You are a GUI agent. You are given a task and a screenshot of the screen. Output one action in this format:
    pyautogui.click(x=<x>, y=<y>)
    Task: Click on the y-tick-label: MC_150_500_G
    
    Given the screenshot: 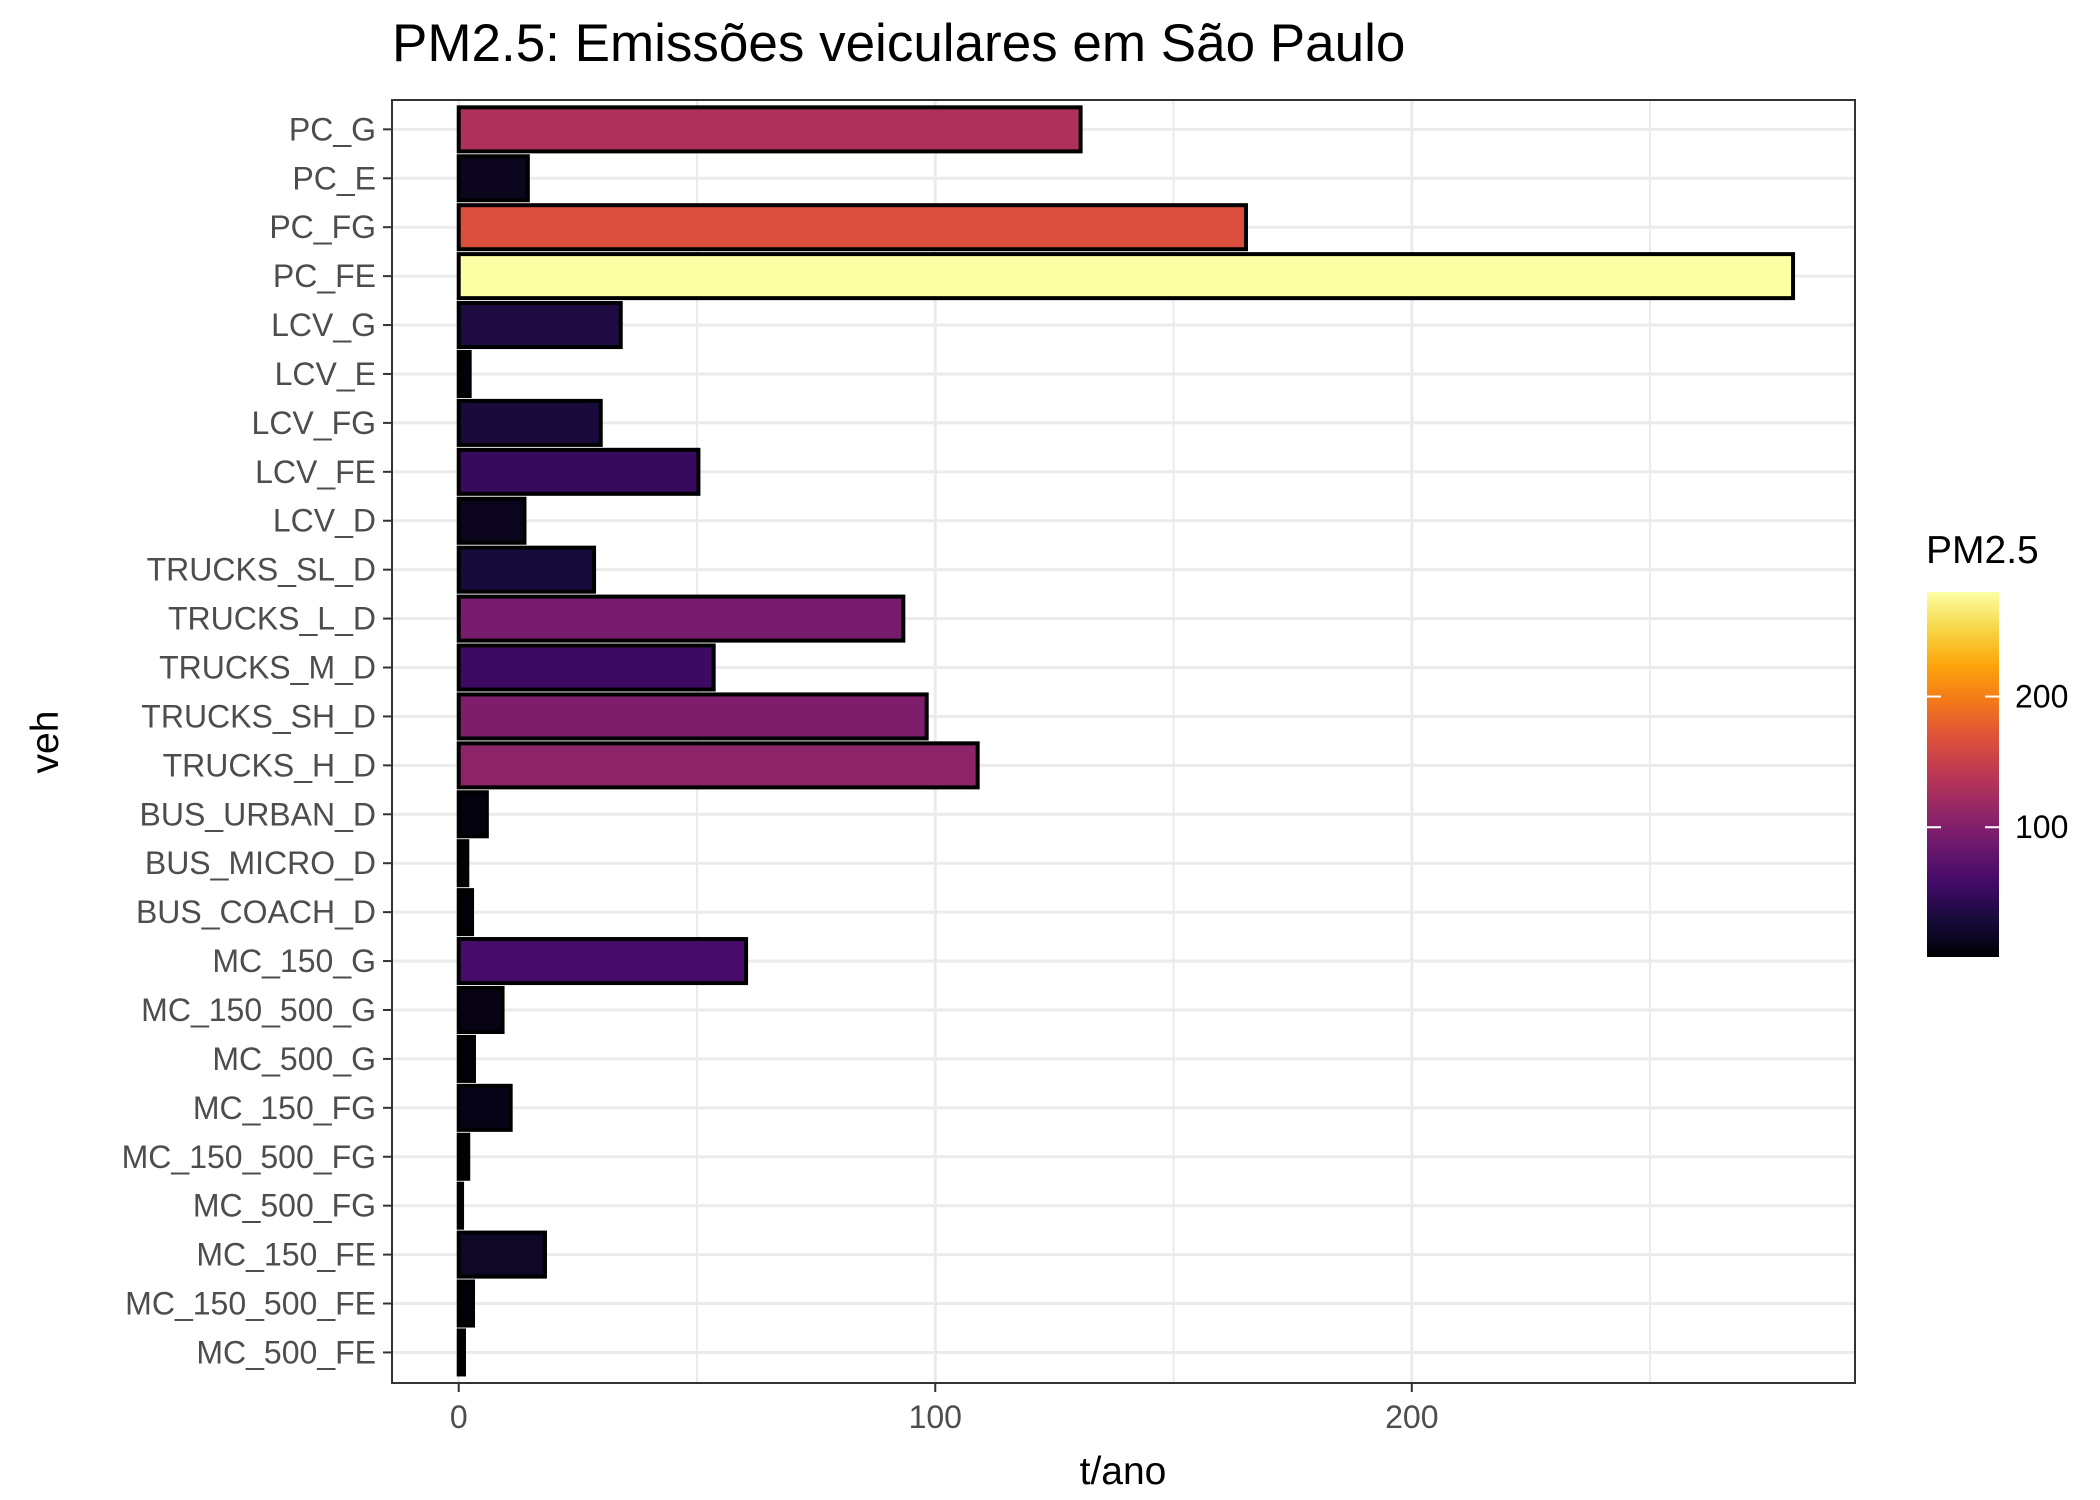 What is the action you would take?
    pyautogui.click(x=258, y=1010)
    